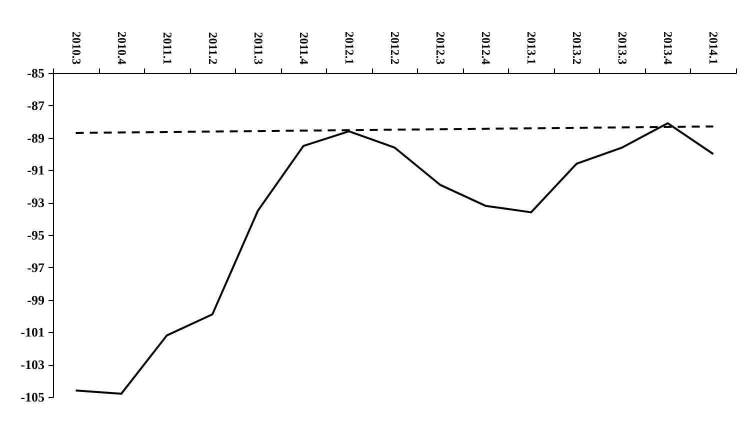  What do you see at coordinates (76, 48) in the screenshot?
I see `x-tick-label: 2010.3` at bounding box center [76, 48].